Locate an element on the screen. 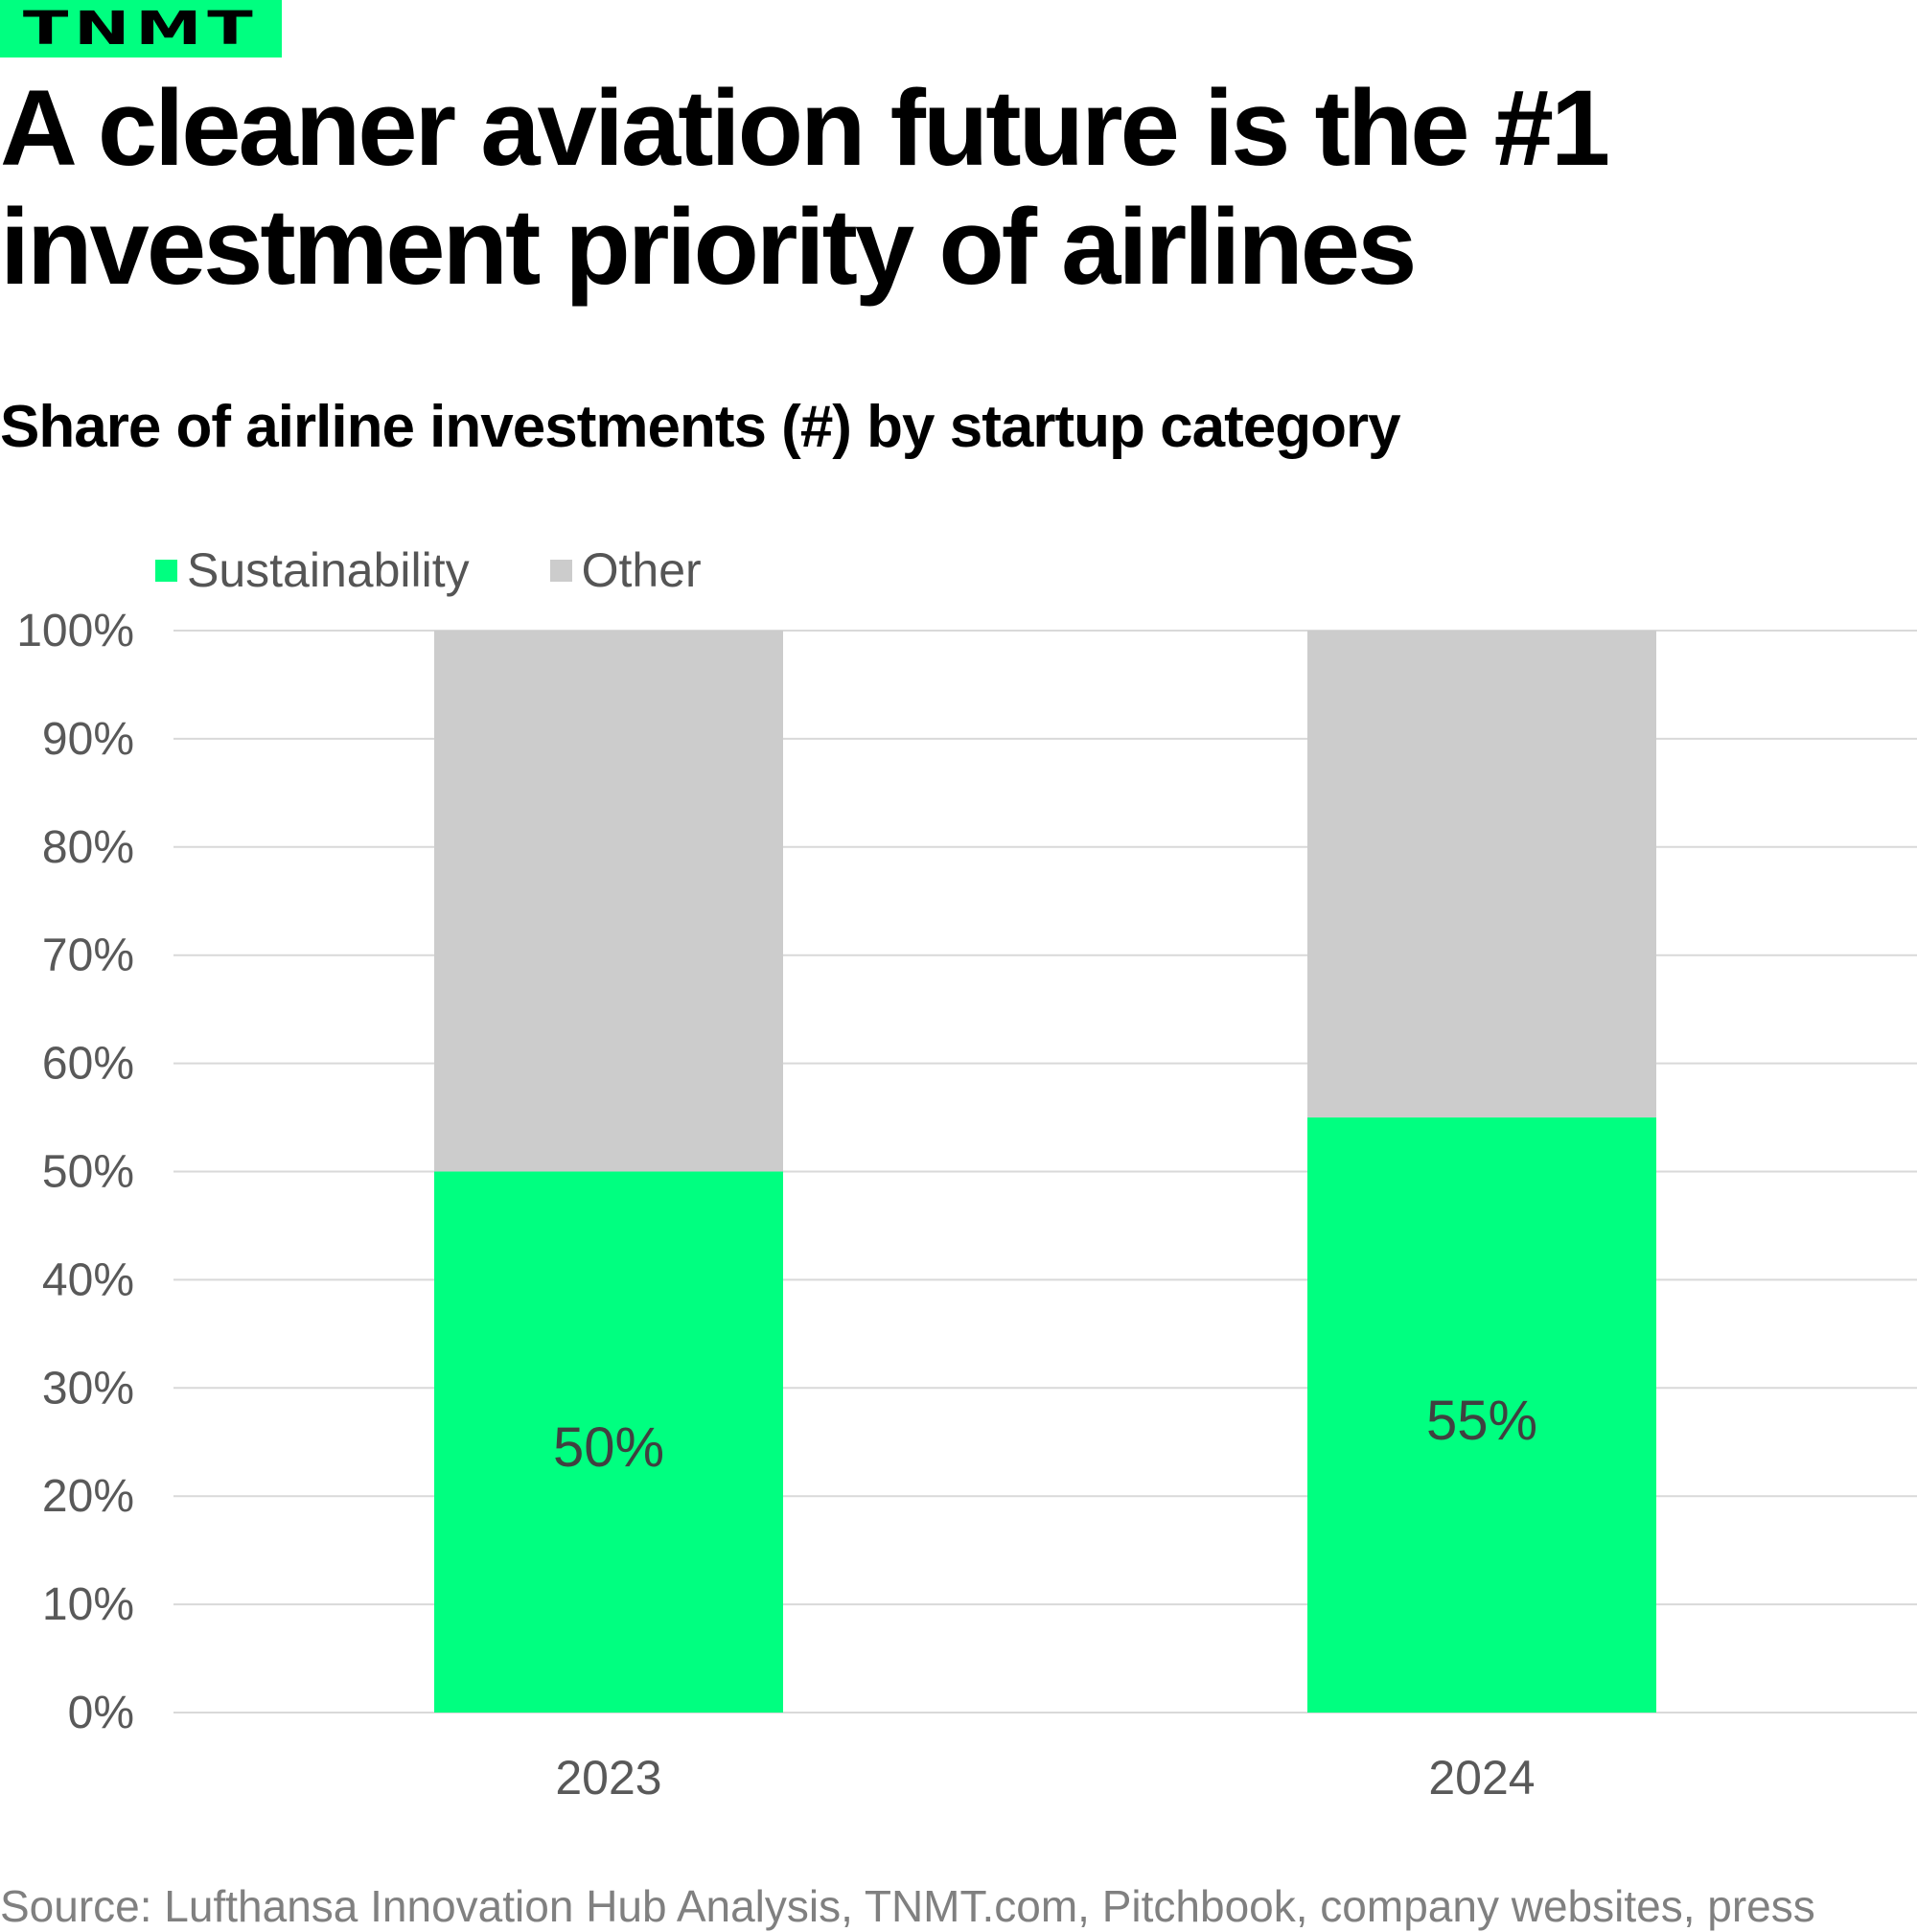  bar-sustainability-2024 is located at coordinates (1481, 1415).